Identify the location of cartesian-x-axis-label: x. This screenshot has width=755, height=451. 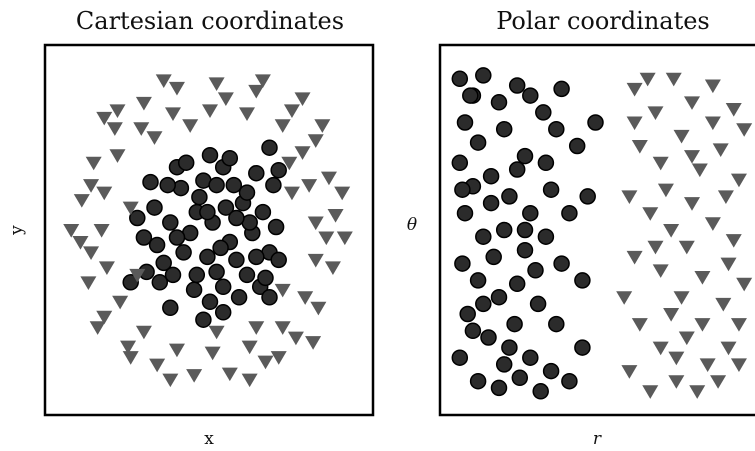
(209, 439).